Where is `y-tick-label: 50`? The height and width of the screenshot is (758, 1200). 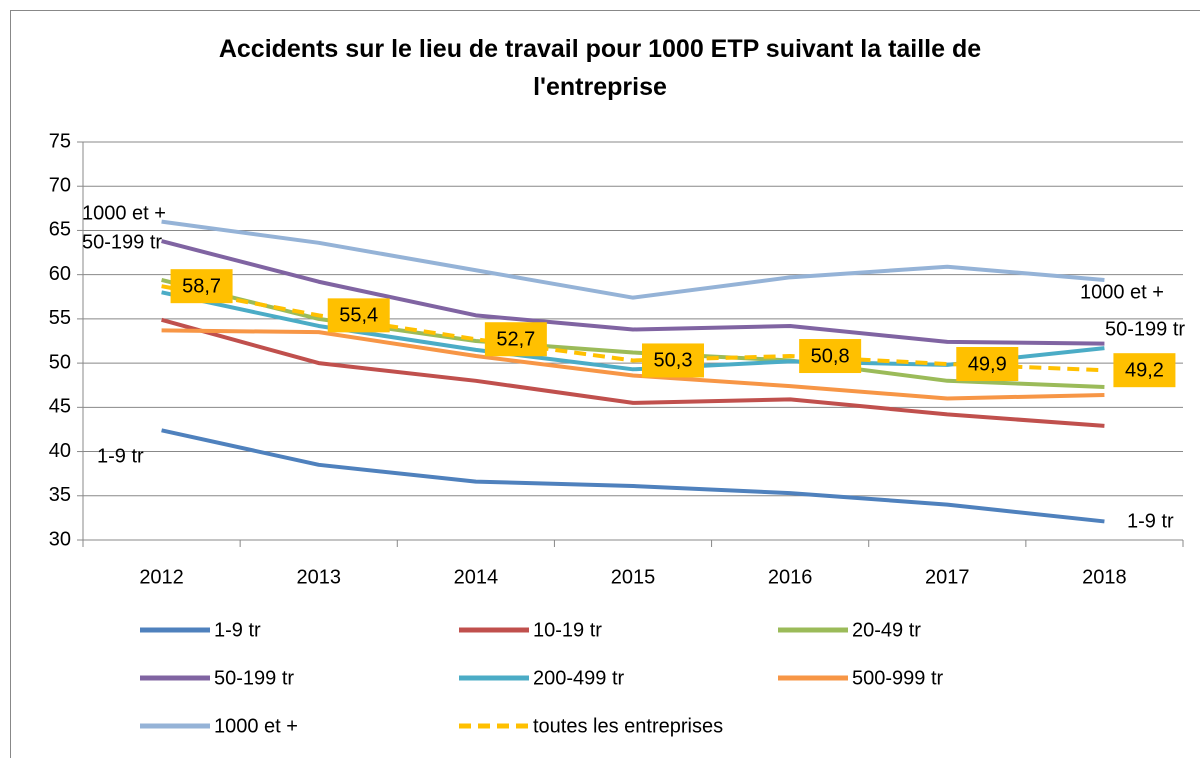 y-tick-label: 50 is located at coordinates (60, 362).